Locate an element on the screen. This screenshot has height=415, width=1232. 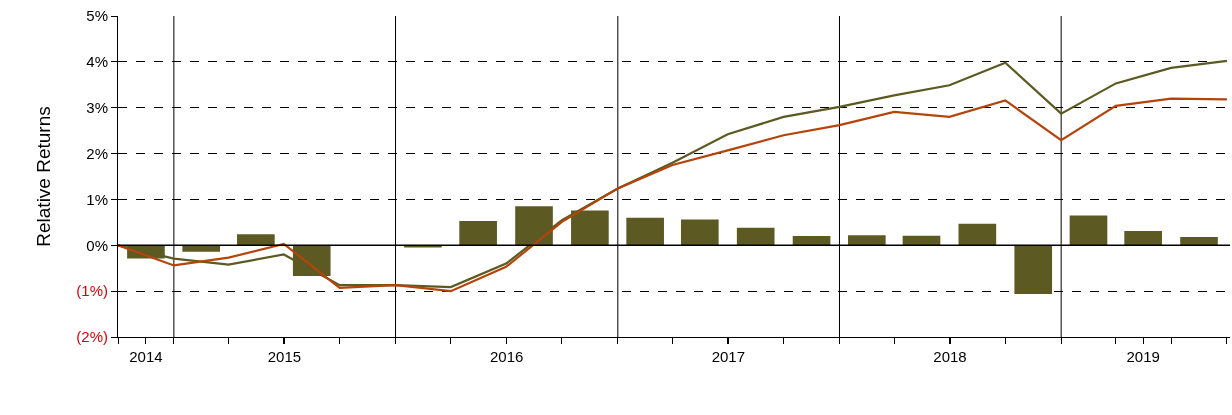
x-tick-label: 2015 is located at coordinates (284, 356).